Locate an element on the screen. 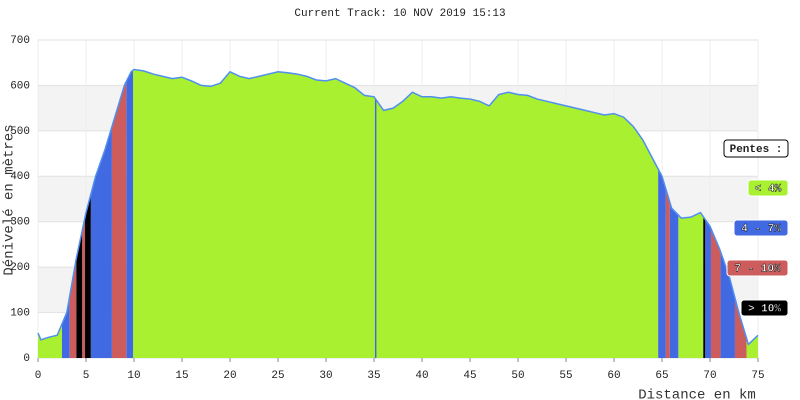  x-tick-label: 25 is located at coordinates (277, 376).